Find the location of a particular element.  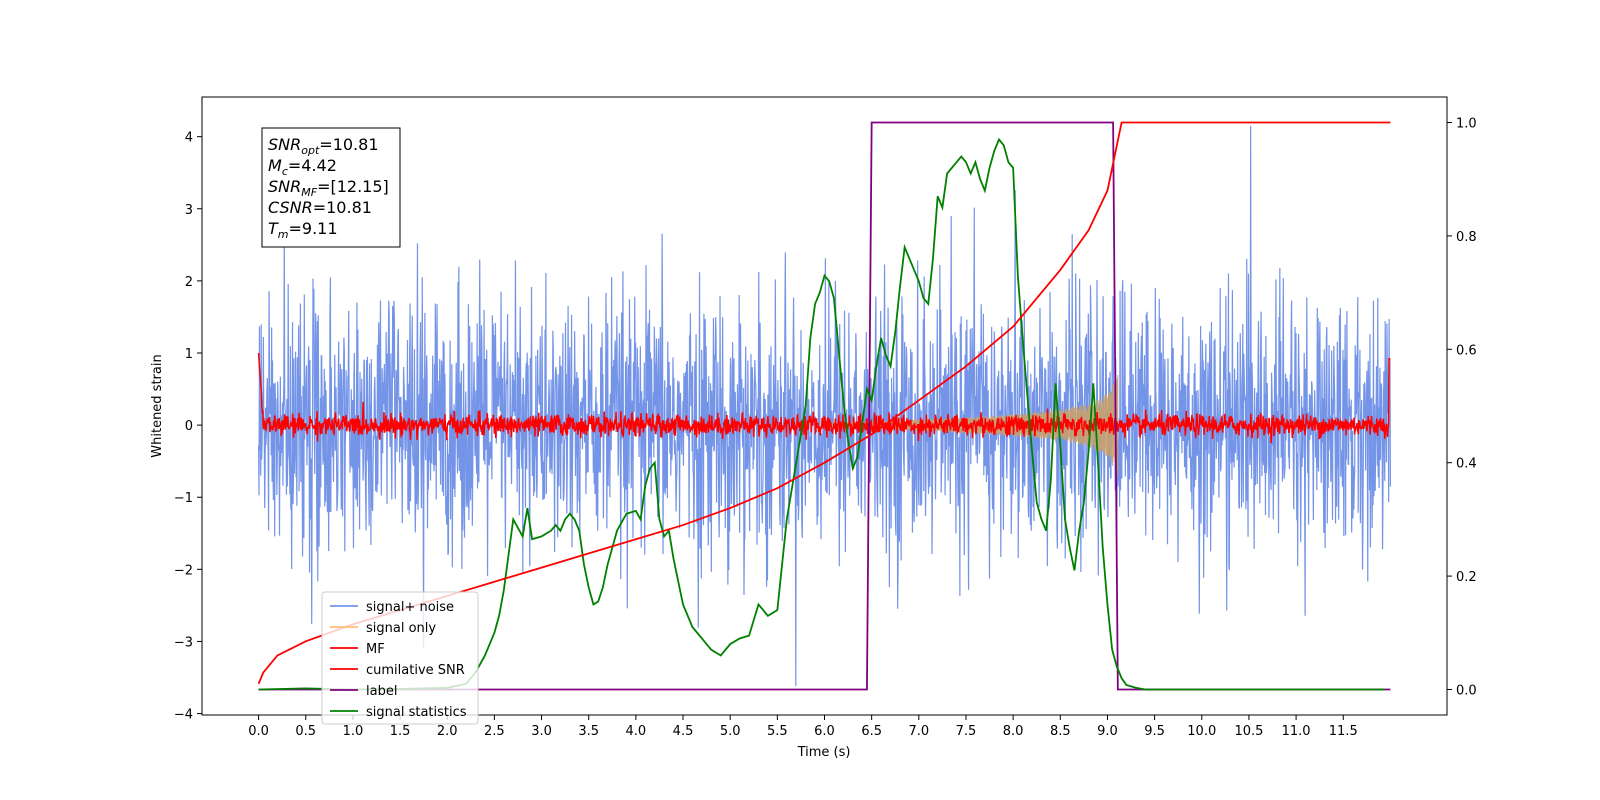

y-right-tick-label: 0.4 is located at coordinates (1466, 464).